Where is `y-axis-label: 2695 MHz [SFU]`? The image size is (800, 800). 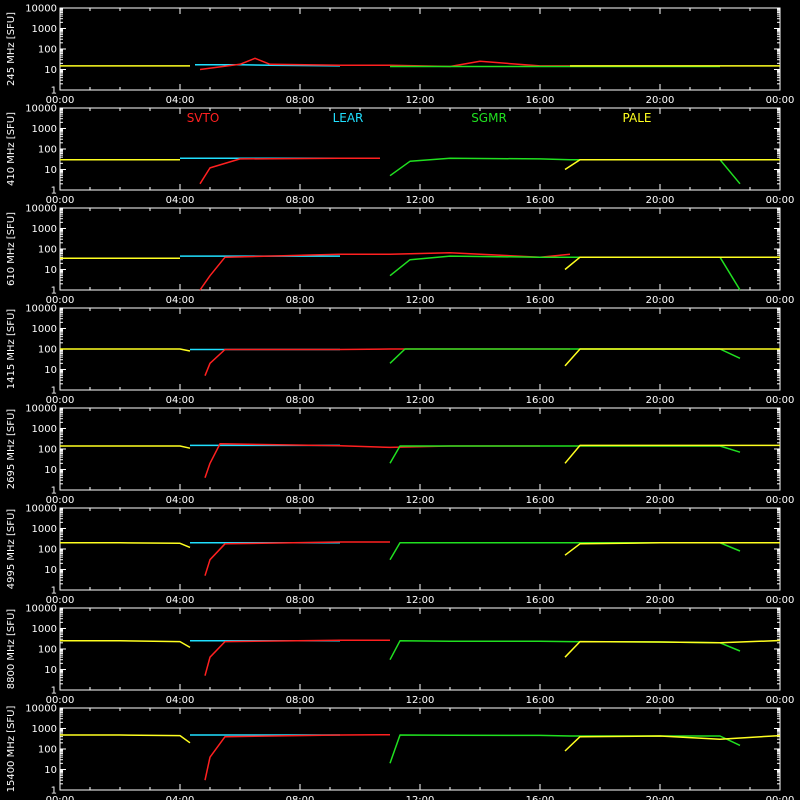
y-axis-label: 2695 MHz [SFU] is located at coordinates (11, 449).